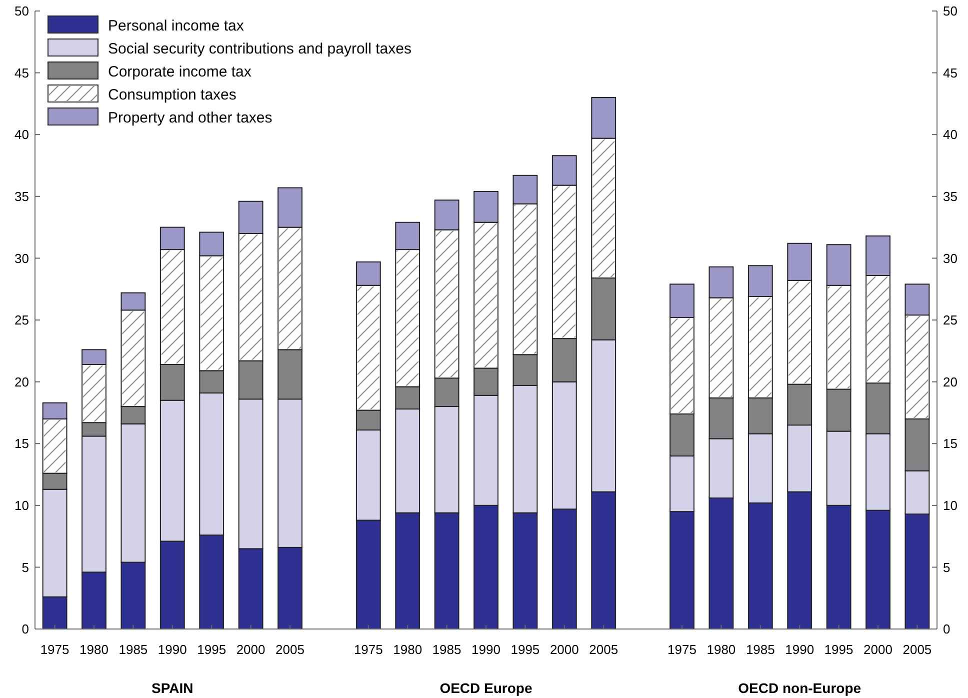  What do you see at coordinates (950, 505) in the screenshot?
I see `y2-tick-label: 10` at bounding box center [950, 505].